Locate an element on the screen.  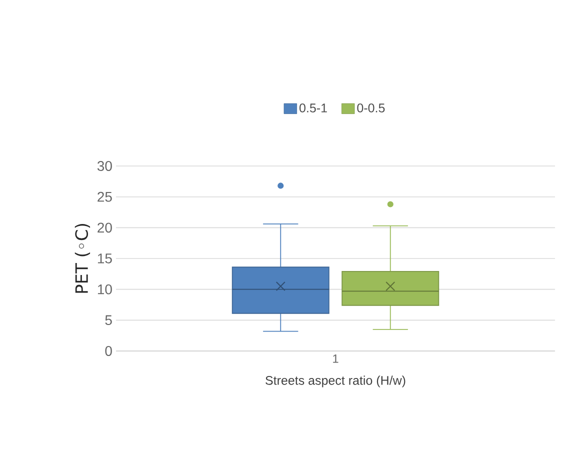
y-tick-label: 5 is located at coordinates (108, 320).